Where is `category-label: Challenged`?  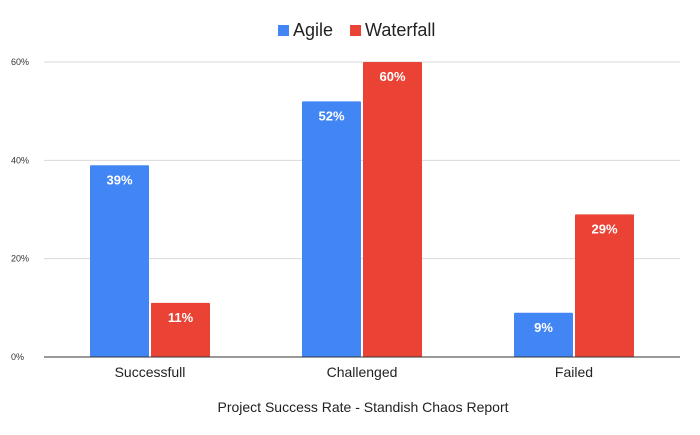
category-label: Challenged is located at coordinates (362, 372).